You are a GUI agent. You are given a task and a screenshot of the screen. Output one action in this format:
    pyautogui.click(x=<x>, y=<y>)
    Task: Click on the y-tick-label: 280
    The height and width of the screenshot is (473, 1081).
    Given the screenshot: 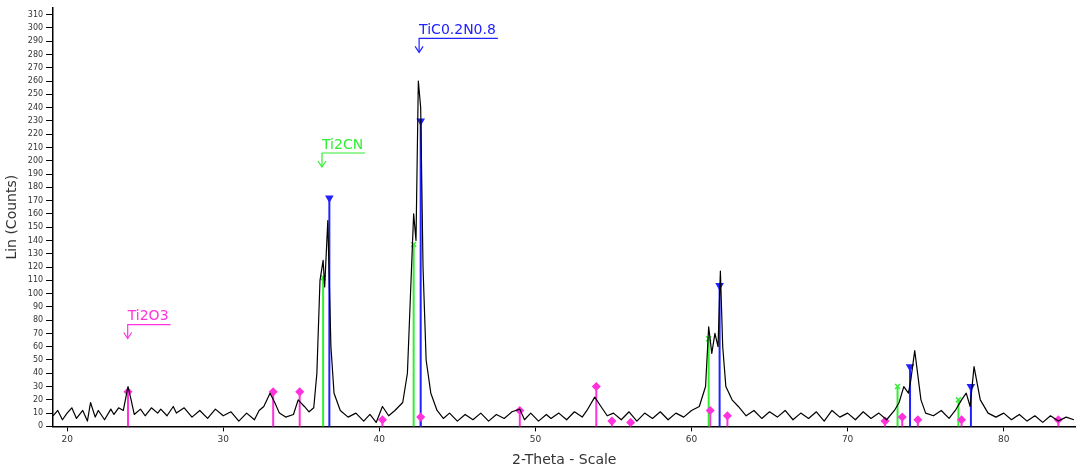 What is the action you would take?
    pyautogui.click(x=35, y=54)
    